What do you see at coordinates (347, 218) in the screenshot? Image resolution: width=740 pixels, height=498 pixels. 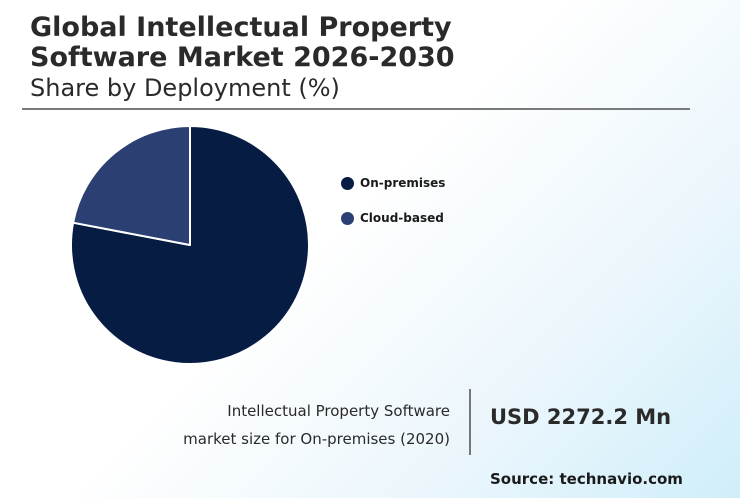 I see `legend-swatch-cloud-based` at bounding box center [347, 218].